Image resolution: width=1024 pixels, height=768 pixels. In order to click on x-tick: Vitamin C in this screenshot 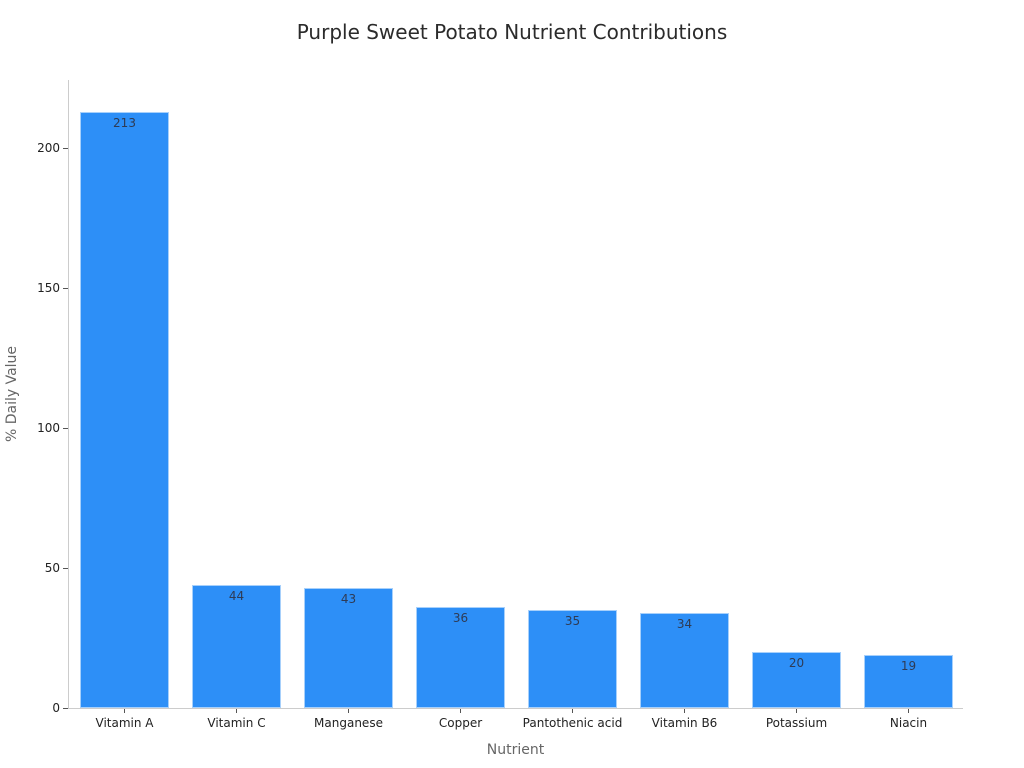, I will do `click(237, 719)`.